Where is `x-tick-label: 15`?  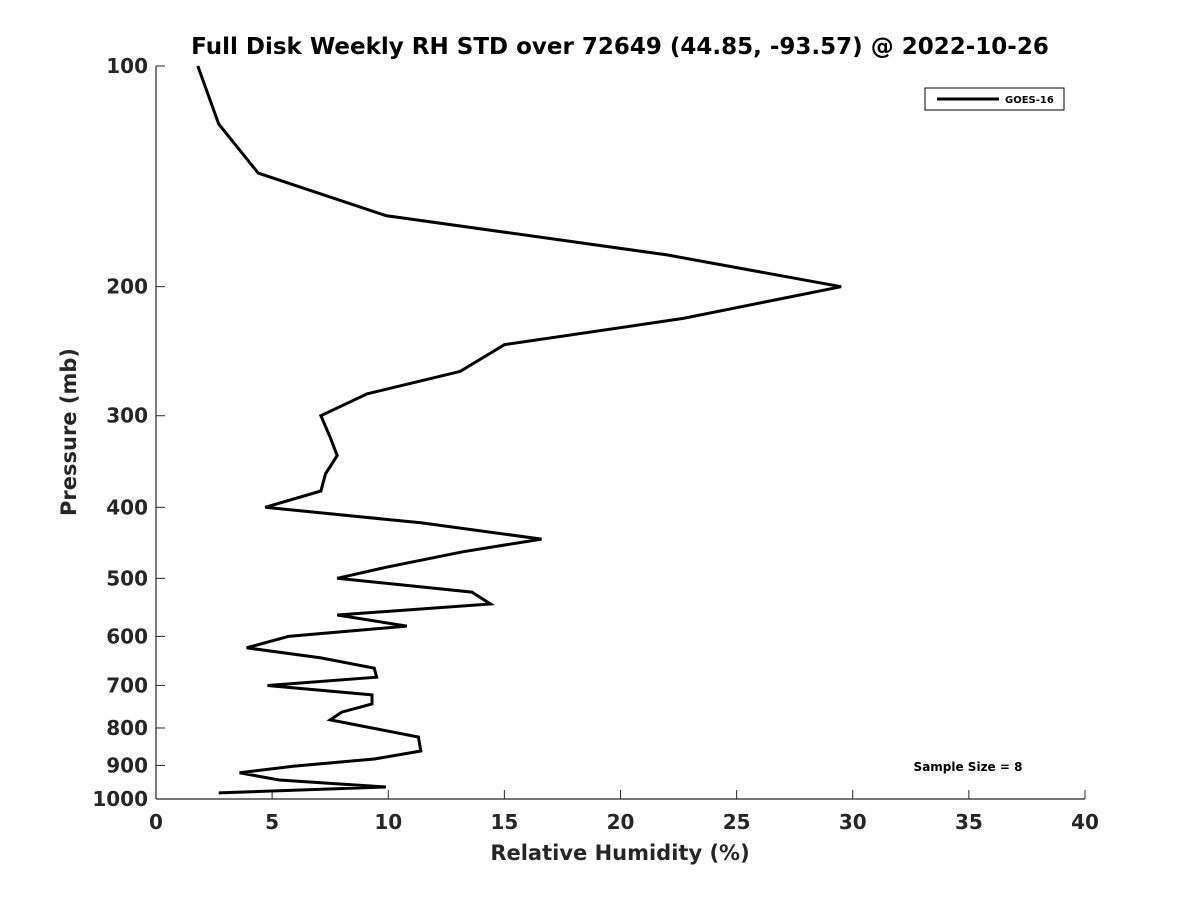
x-tick-label: 15 is located at coordinates (504, 822).